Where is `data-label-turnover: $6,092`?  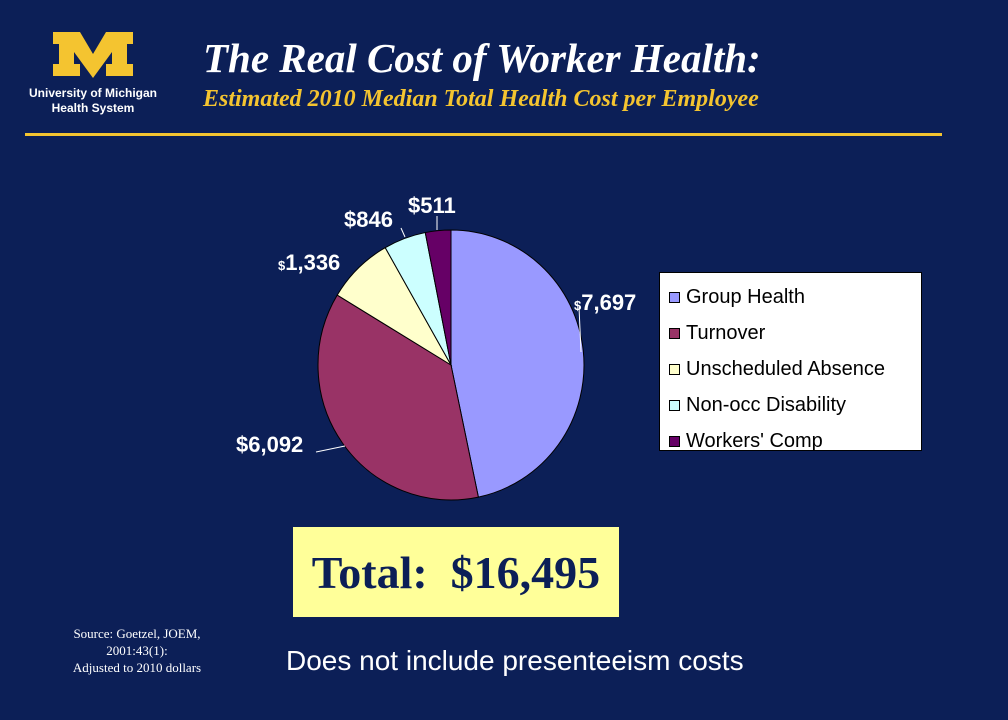
data-label-turnover: $6,092 is located at coordinates (269, 444).